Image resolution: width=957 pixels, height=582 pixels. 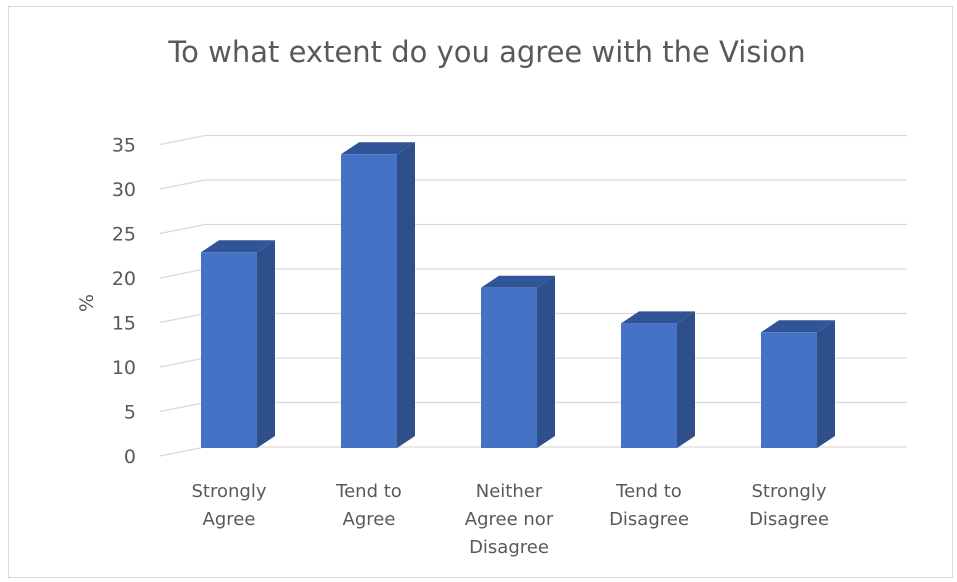 What do you see at coordinates (124, 235) in the screenshot?
I see `y-tick-label-25: 25` at bounding box center [124, 235].